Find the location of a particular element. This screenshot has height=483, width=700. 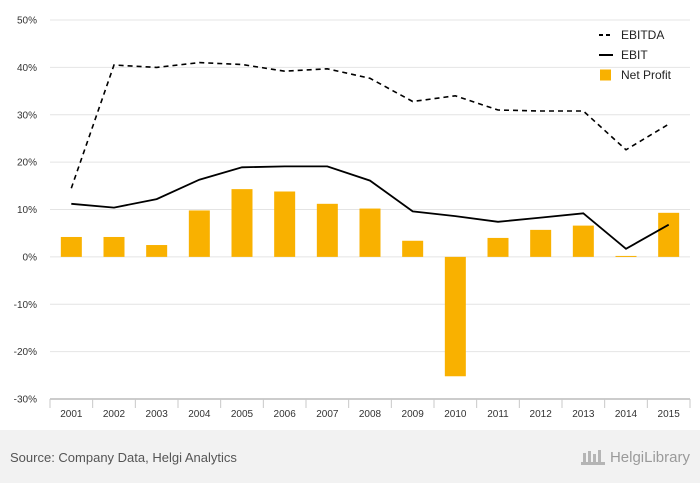

source-note: Source: Company Data, Helgi Analytics is located at coordinates (123, 457).